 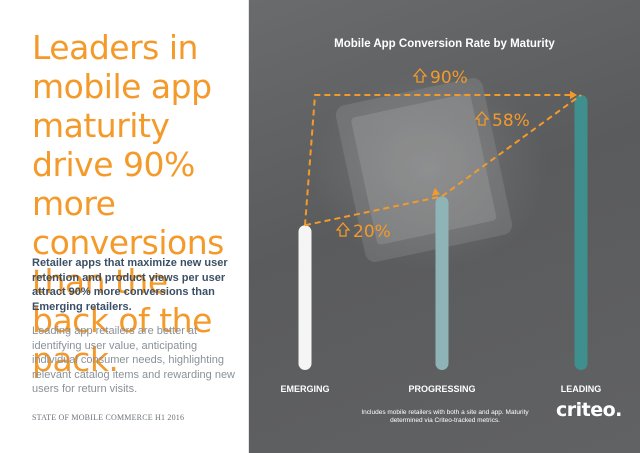 What do you see at coordinates (438, 160) in the screenshot?
I see `bracket-line` at bounding box center [438, 160].